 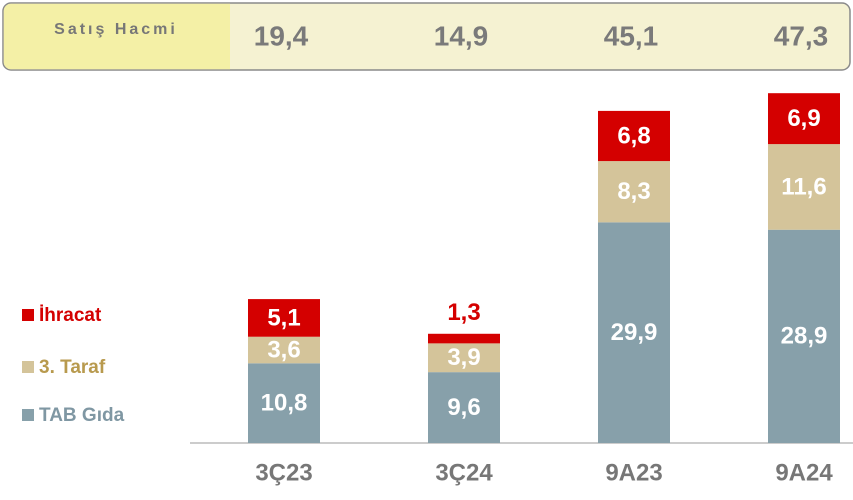 I want to click on data-label: 28,9, so click(x=804, y=336).